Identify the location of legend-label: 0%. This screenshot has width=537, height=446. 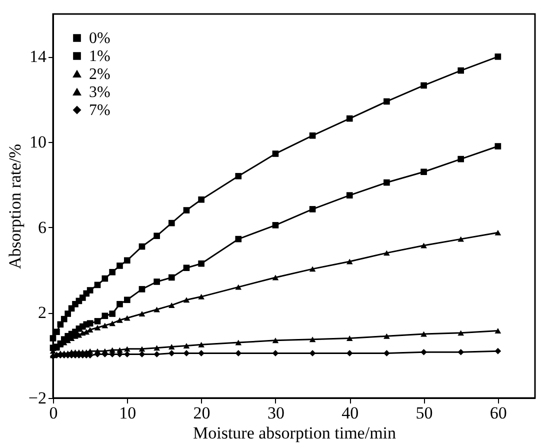
(99, 38).